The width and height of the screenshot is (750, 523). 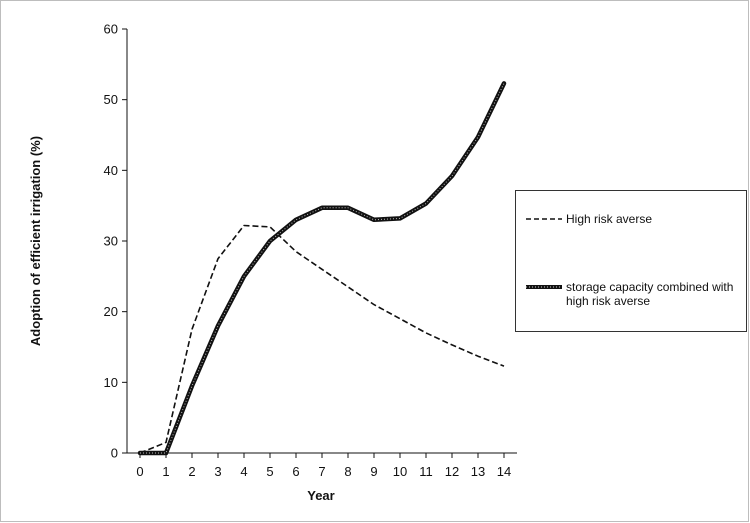 What do you see at coordinates (111, 241) in the screenshot?
I see `y-tick-label: 30` at bounding box center [111, 241].